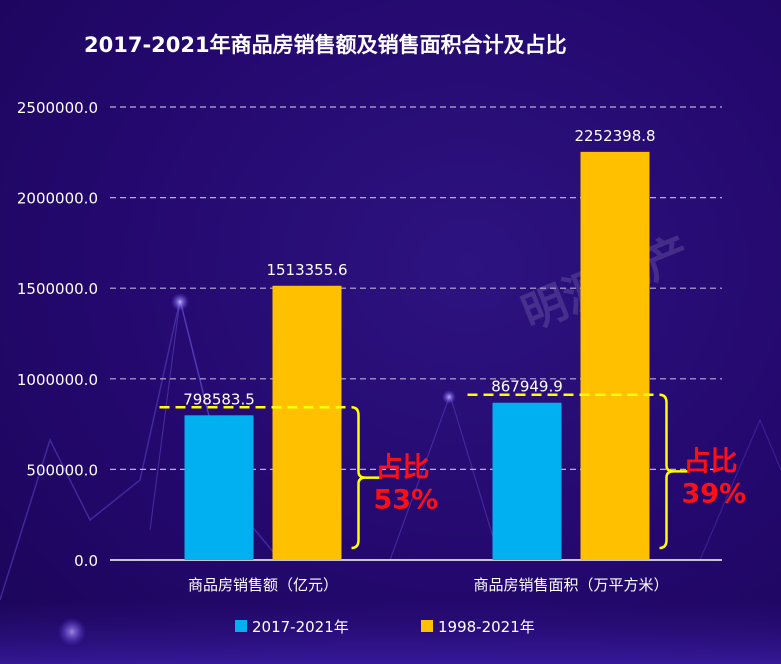  What do you see at coordinates (57, 108) in the screenshot?
I see `y-tick-label: 2500000.0` at bounding box center [57, 108].